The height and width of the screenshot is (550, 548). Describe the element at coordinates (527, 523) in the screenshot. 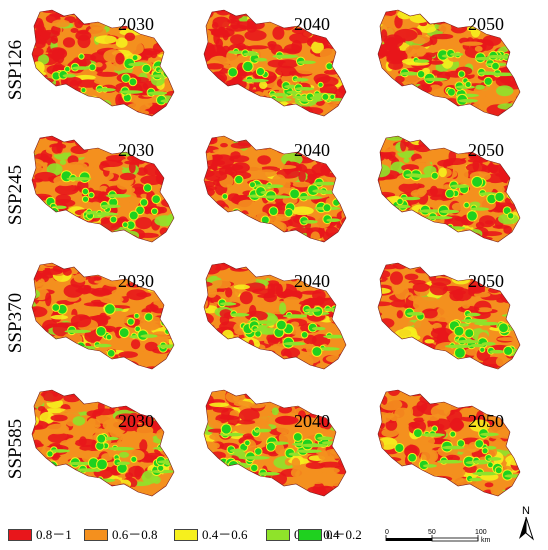

I see `north-arrow-icon: N` at that location.